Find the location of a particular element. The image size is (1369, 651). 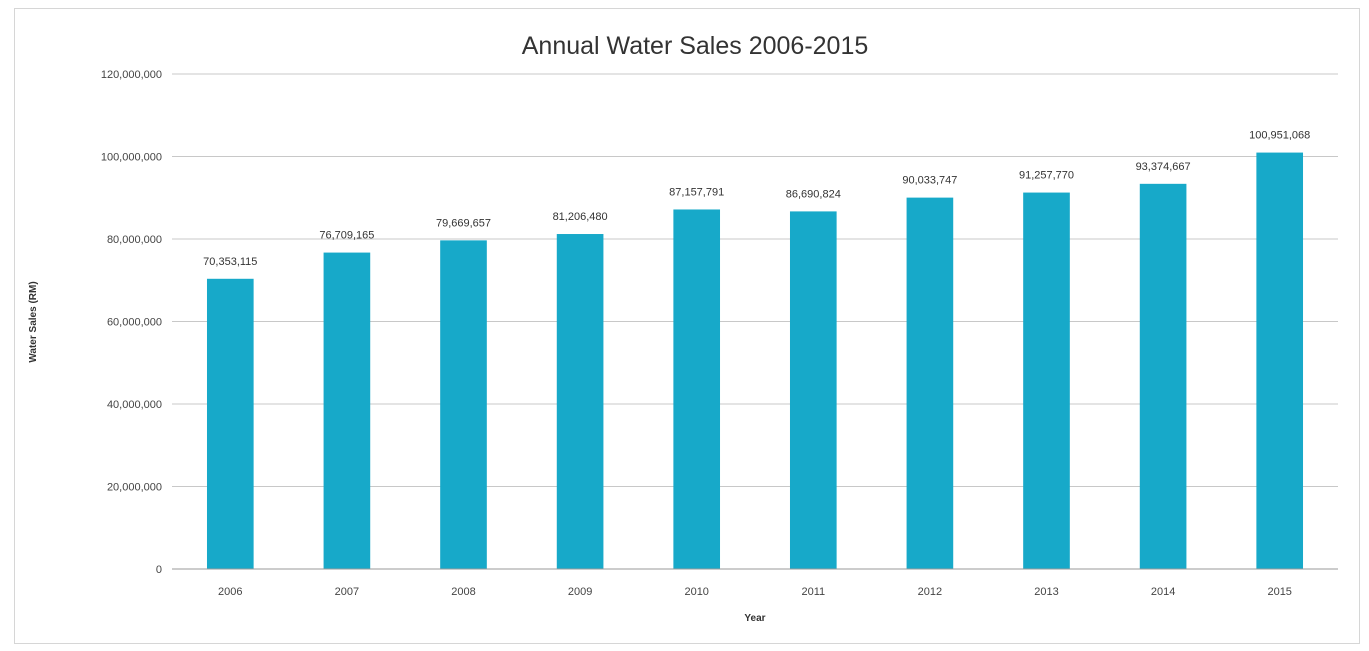

y-tick-label: 80,000,000 is located at coordinates (134, 240).